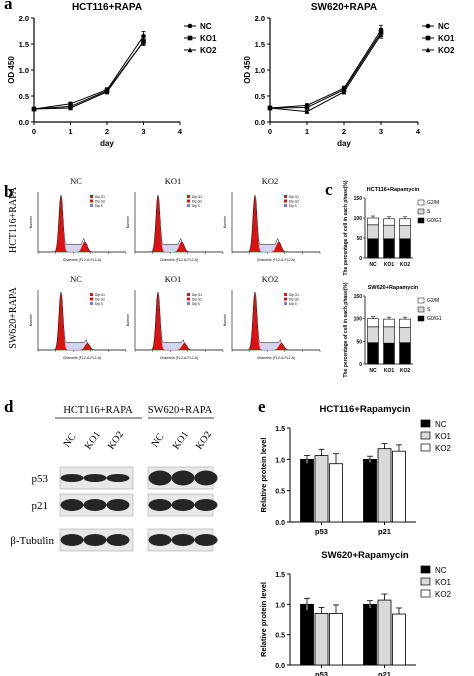 Image resolution: width=474 pixels, height=676 pixels. Describe the element at coordinates (11, 70) in the screenshot. I see `y-axis-label: OD 450` at that location.